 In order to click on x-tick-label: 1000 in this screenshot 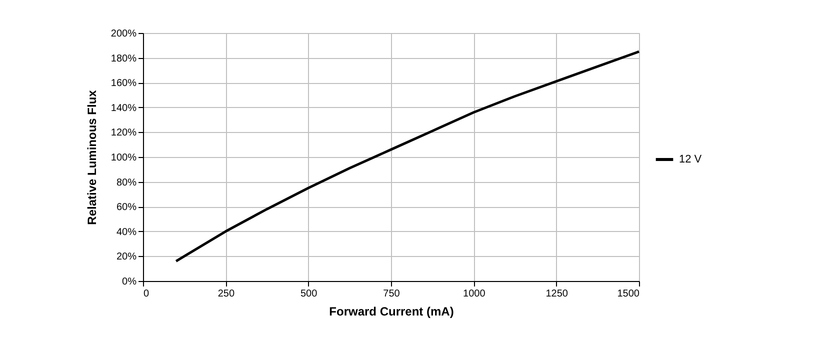, I will do `click(474, 294)`.